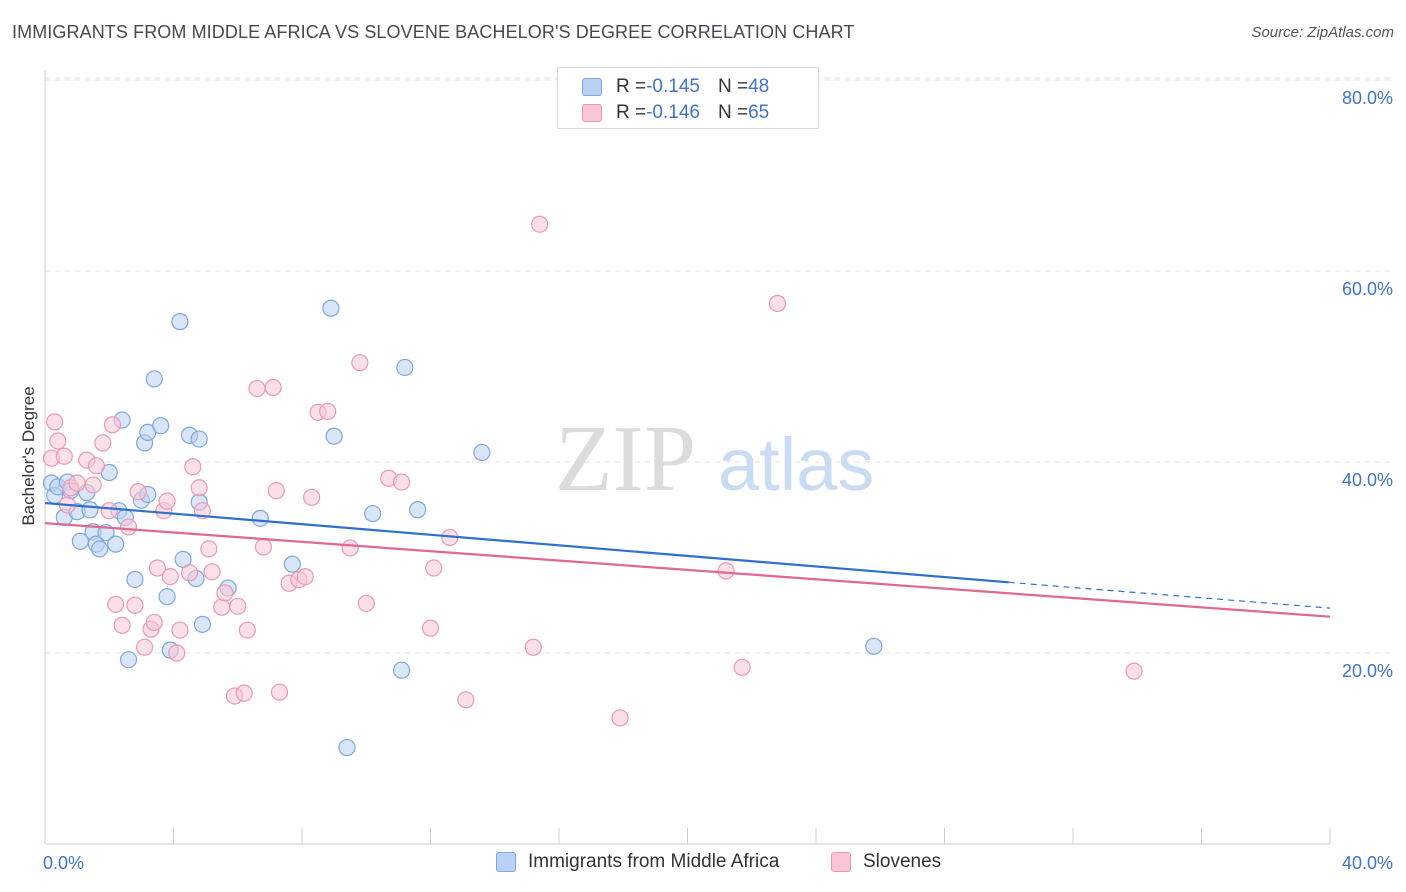 This screenshot has height=892, width=1406. What do you see at coordinates (1367, 98) in the screenshot?
I see `y-tick-label: 80.0%` at bounding box center [1367, 98].